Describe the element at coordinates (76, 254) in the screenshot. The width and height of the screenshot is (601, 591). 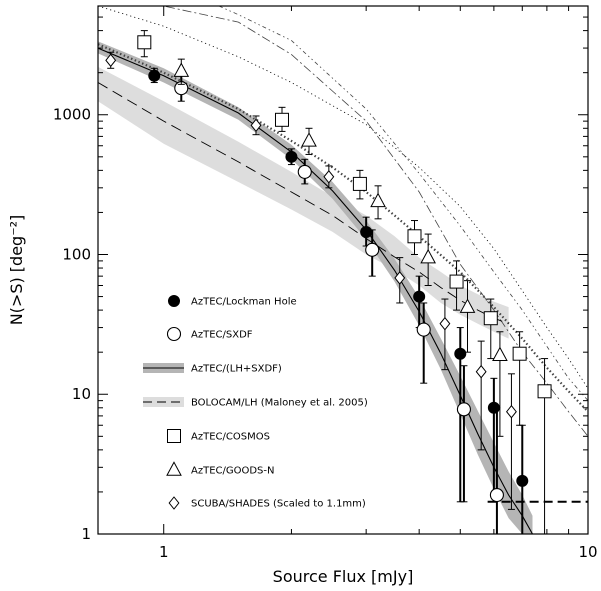
I see `y-tick-label: 100` at that location.